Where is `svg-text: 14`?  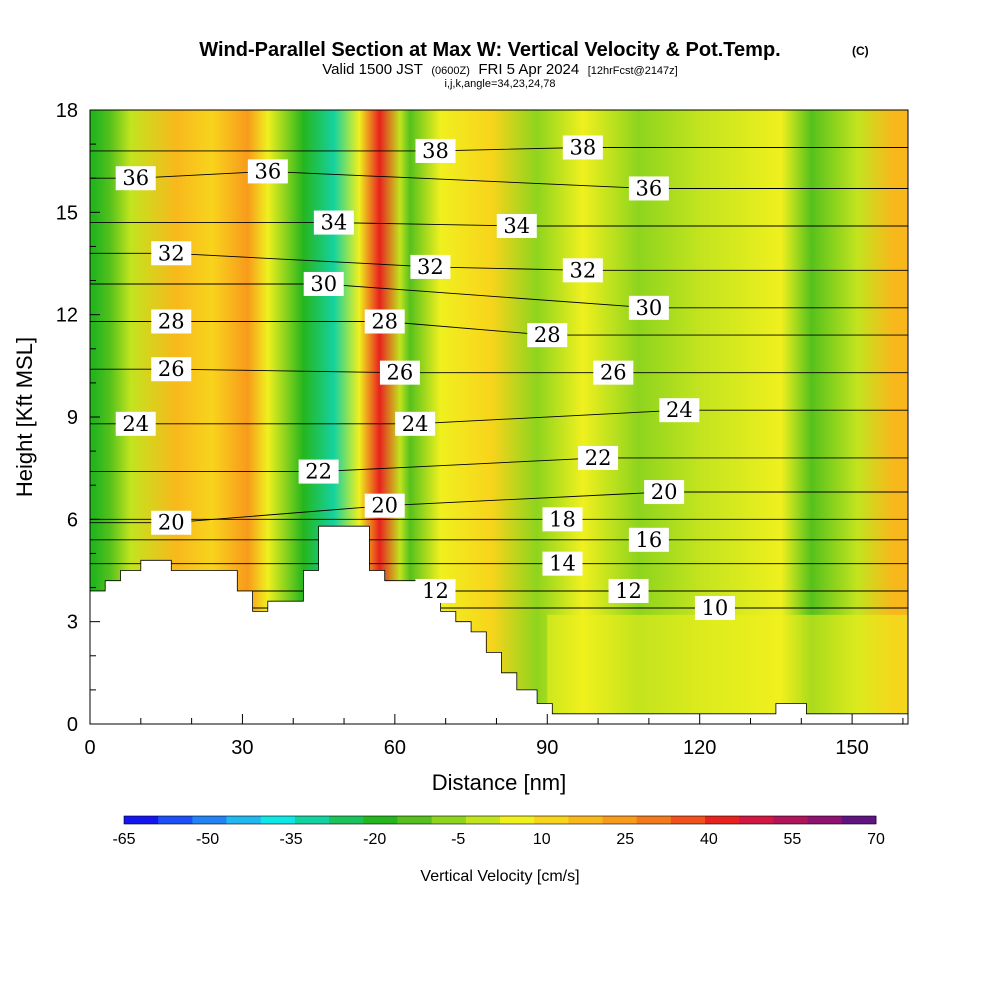
svg-text: 14 is located at coordinates (562, 564).